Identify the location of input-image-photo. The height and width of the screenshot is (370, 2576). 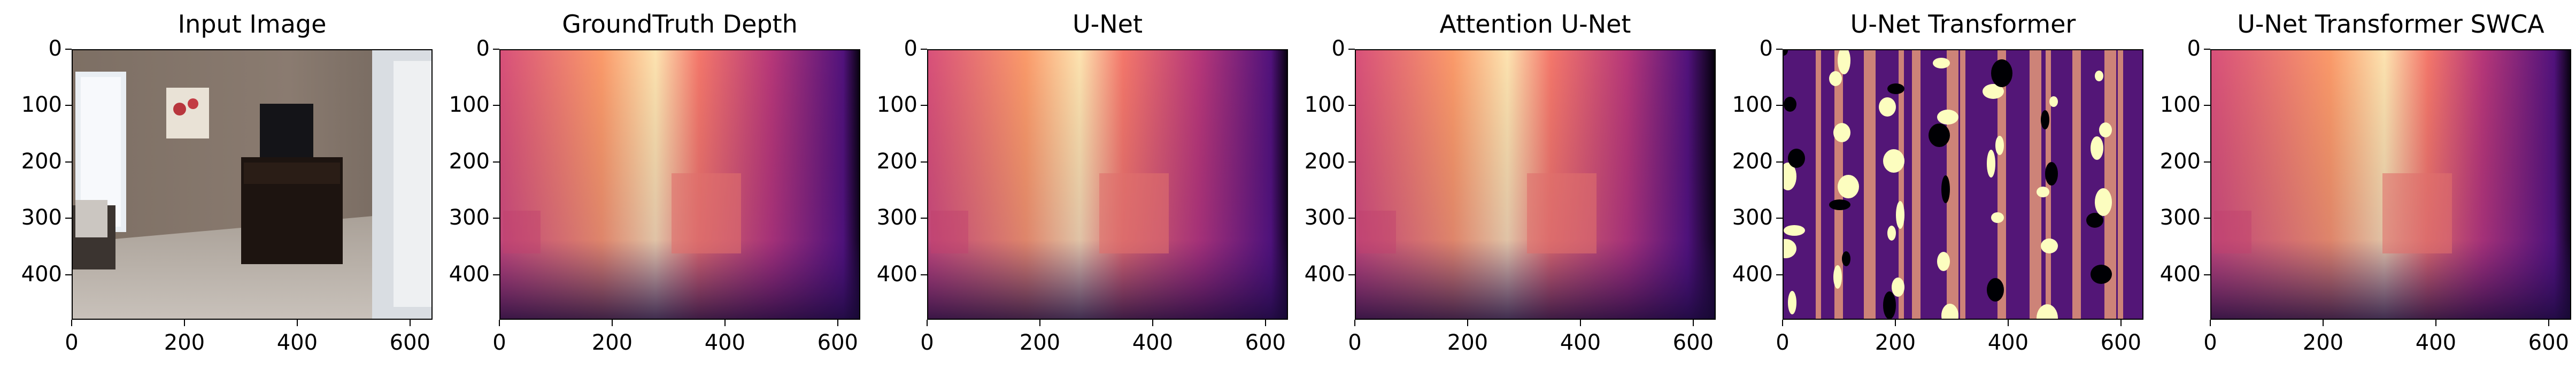
(252, 184).